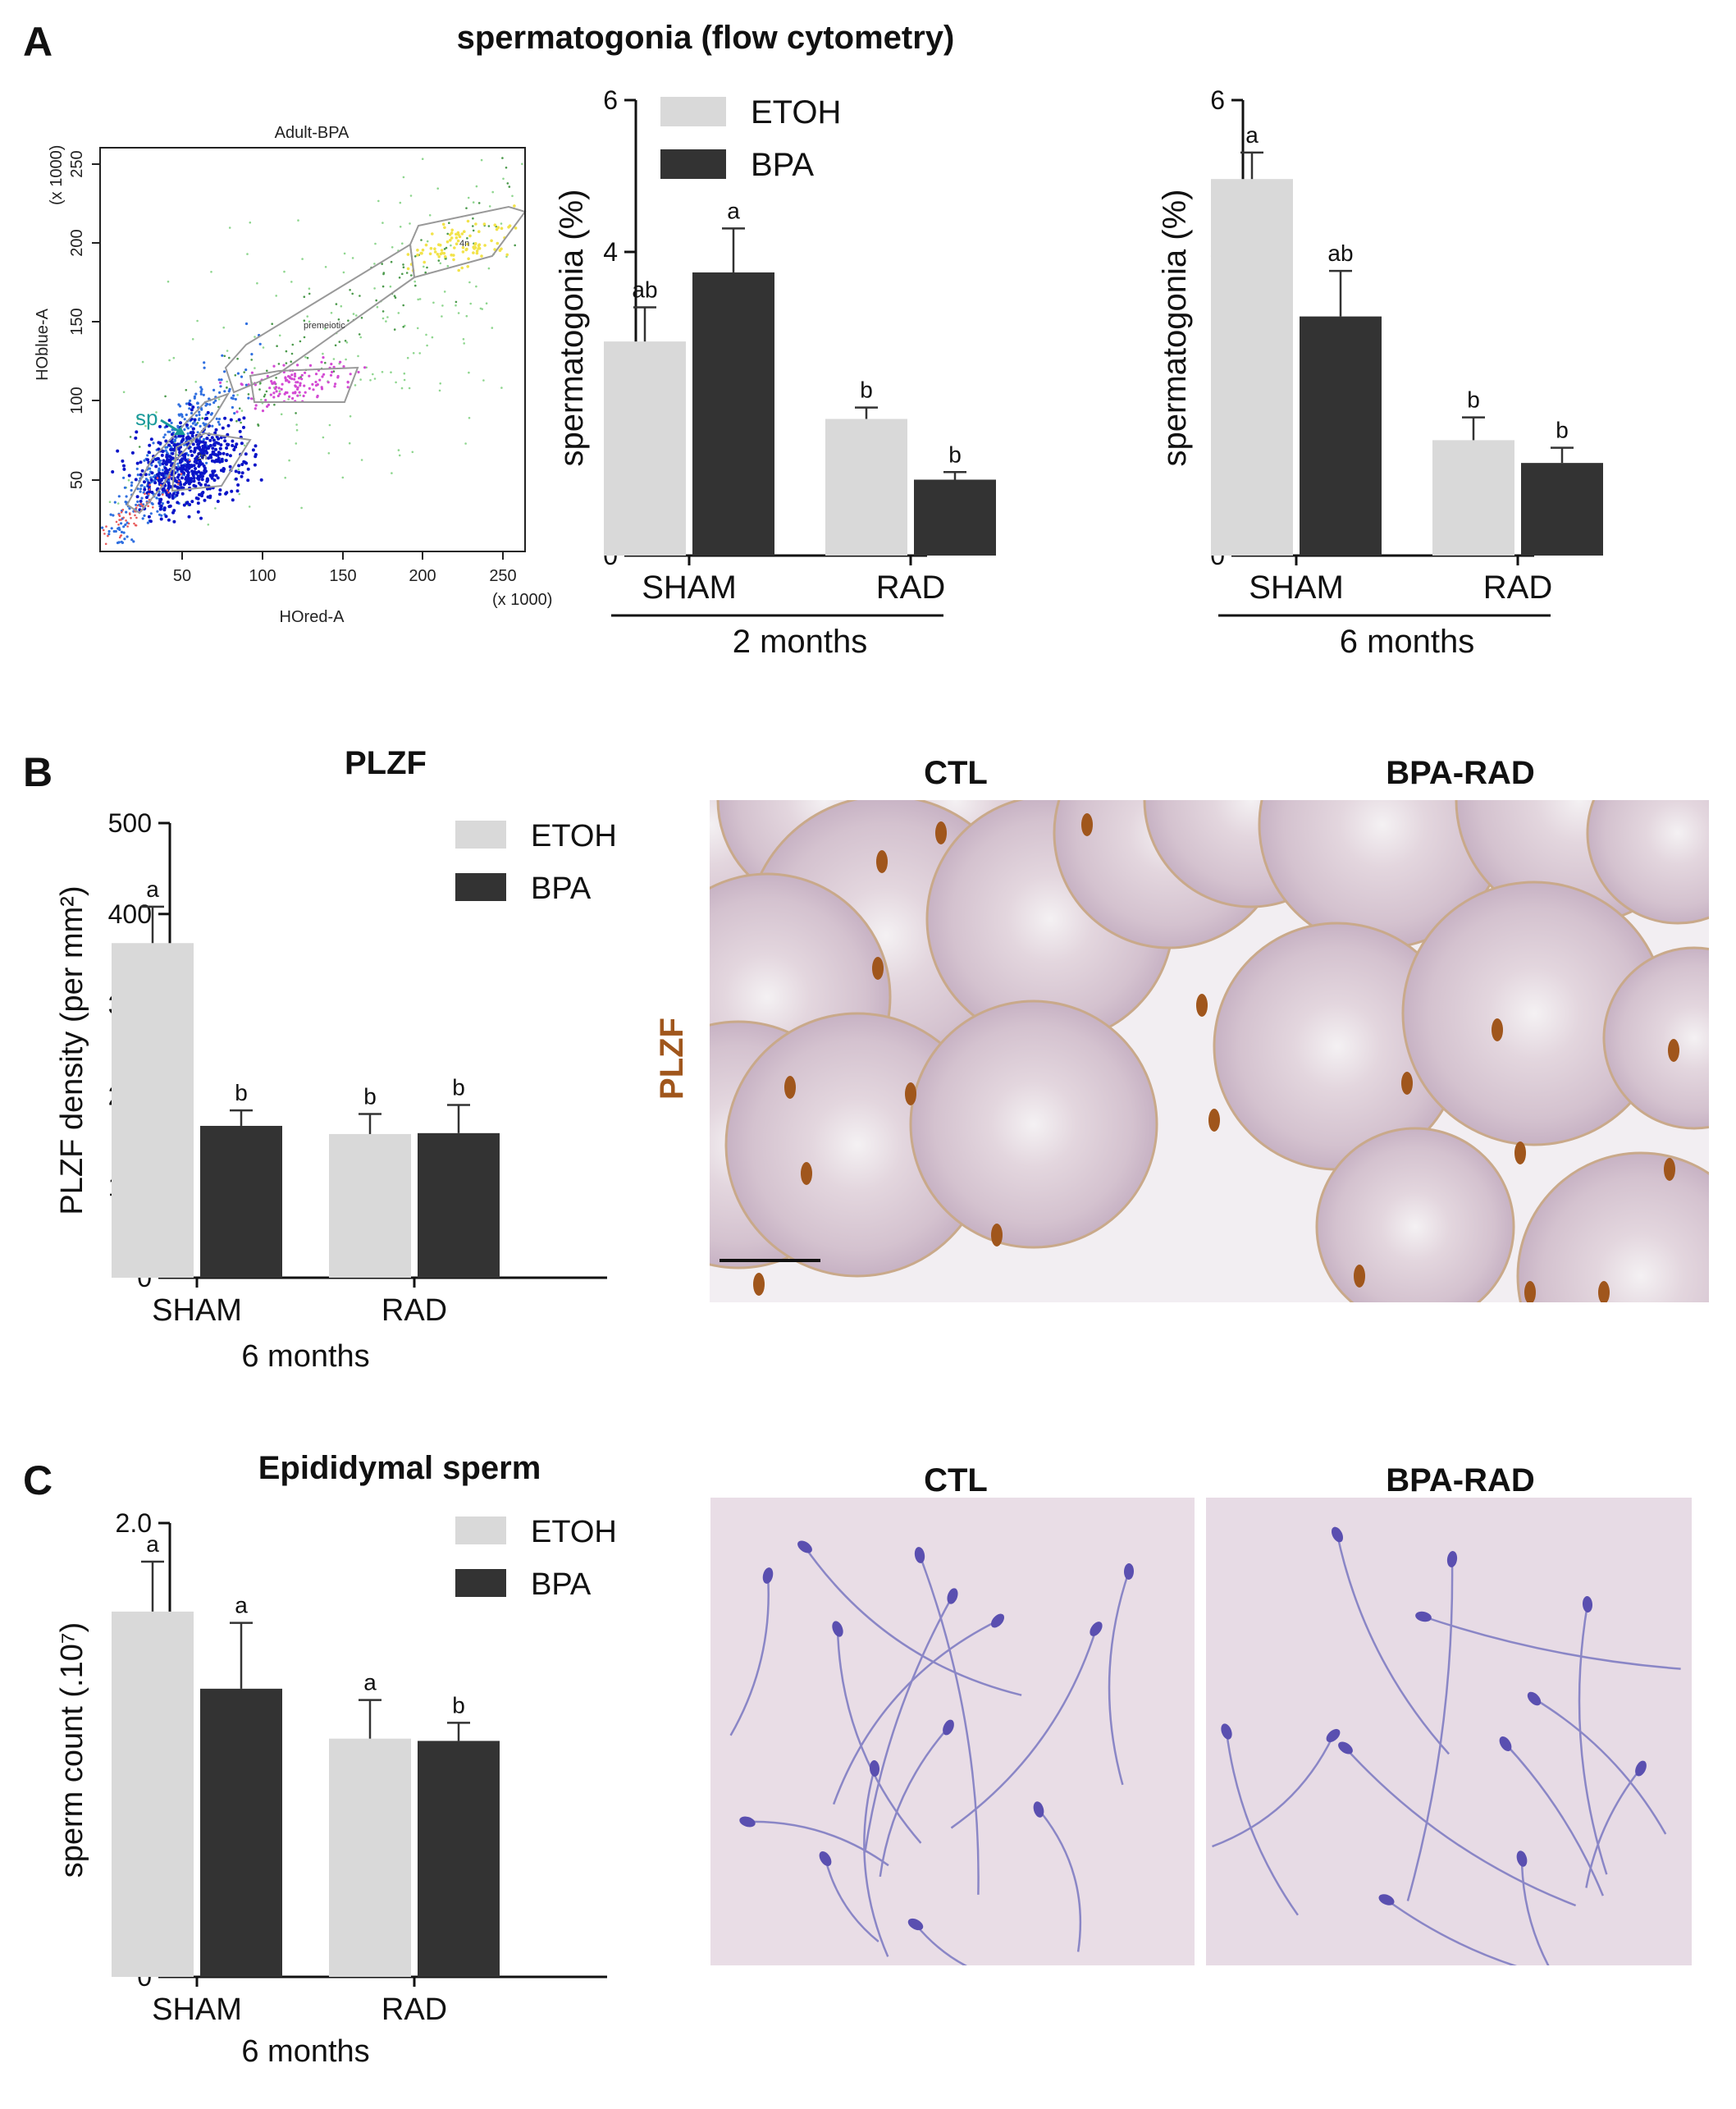 The image size is (1736, 2109). I want to click on flow-x-multiplier: (x 1000), so click(522, 600).